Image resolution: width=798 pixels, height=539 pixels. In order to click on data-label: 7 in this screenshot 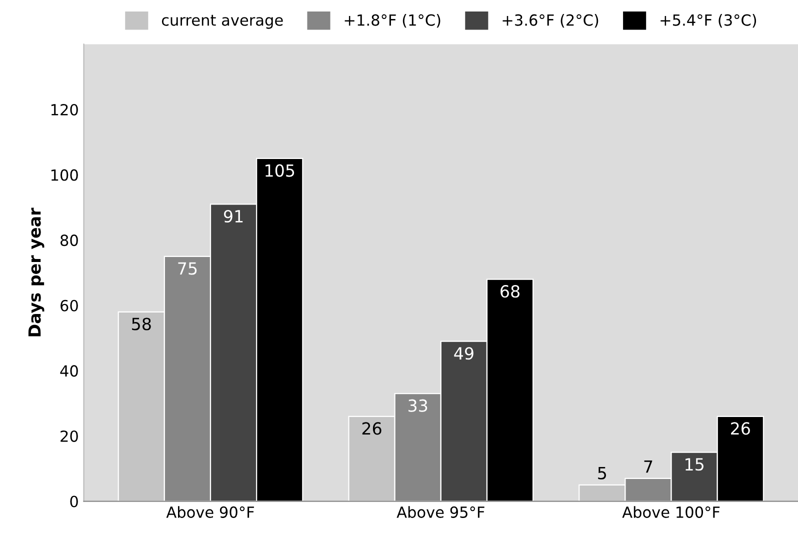, I will do `click(648, 466)`.